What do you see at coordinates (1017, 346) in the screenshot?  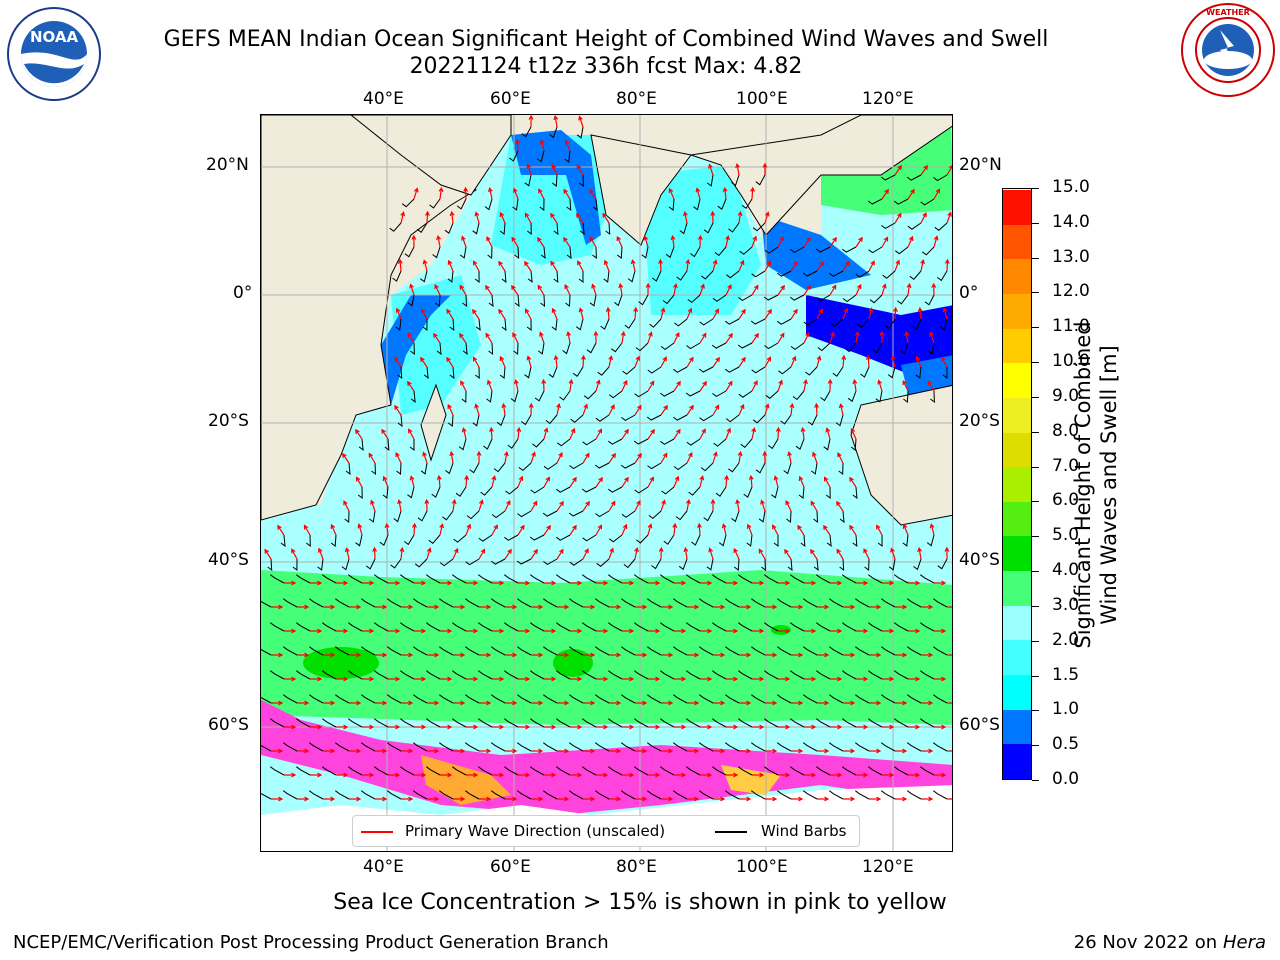 I see `colorbar-segment` at bounding box center [1017, 346].